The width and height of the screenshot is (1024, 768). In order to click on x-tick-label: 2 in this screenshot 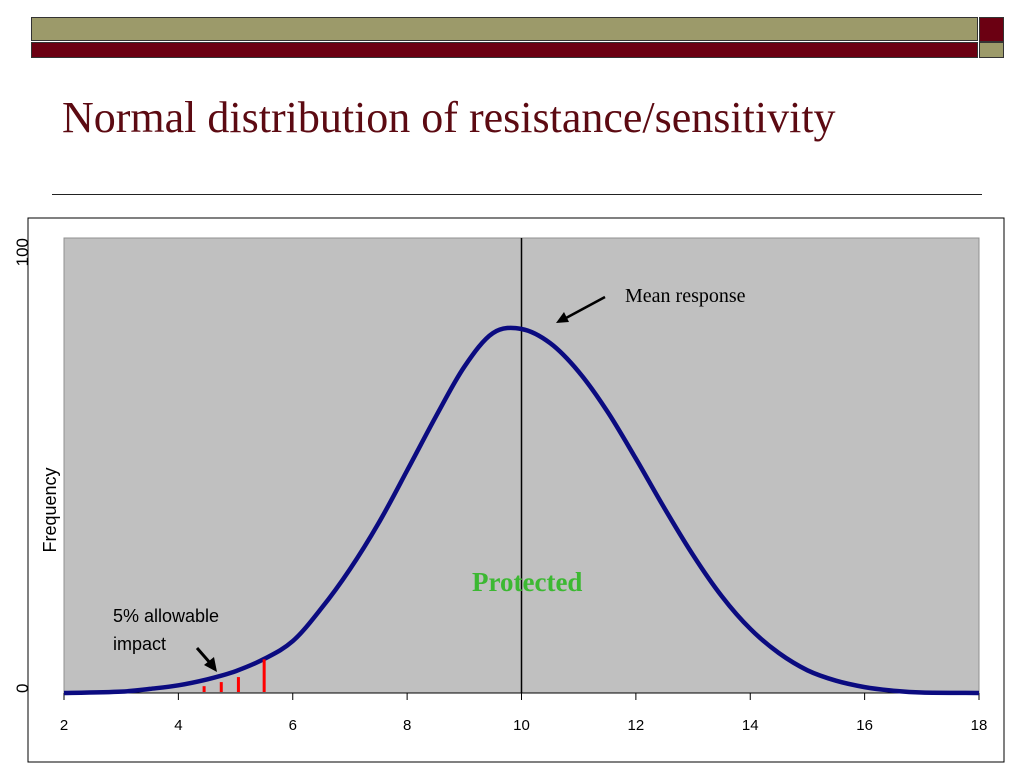, I will do `click(64, 725)`.